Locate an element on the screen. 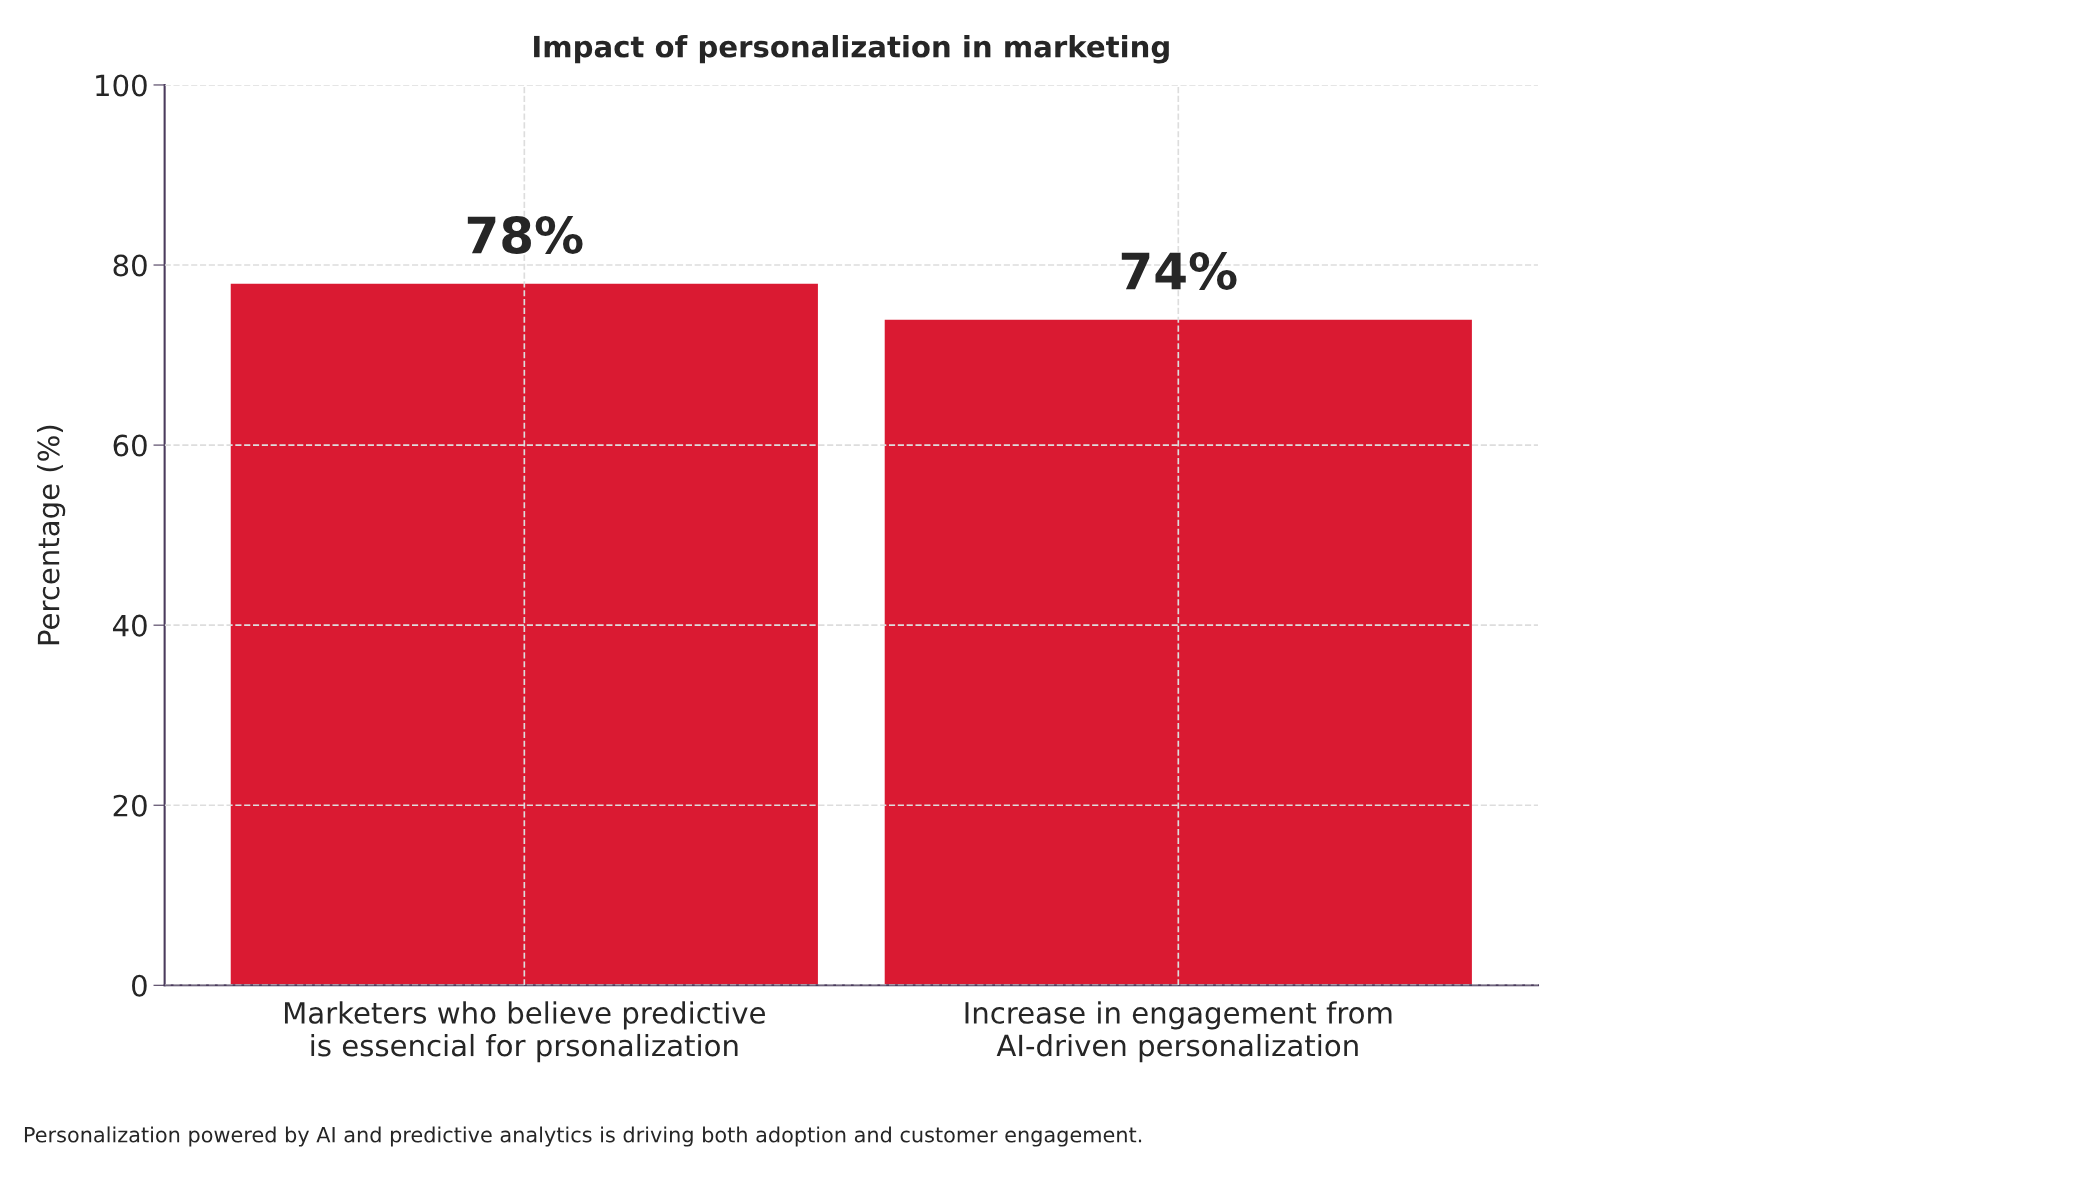  text: Personalization powered by AI and predictive analytics is driving both adoption and customer engagement. is located at coordinates (583, 1136).